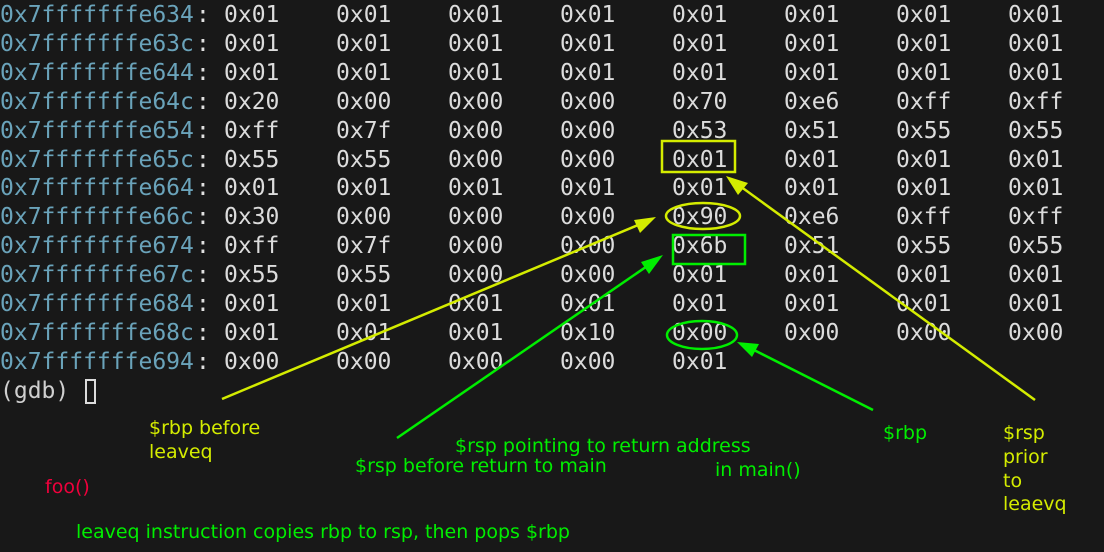 The image size is (1104, 552). Describe the element at coordinates (748, 349) in the screenshot. I see `arrowhead-rbp` at that location.